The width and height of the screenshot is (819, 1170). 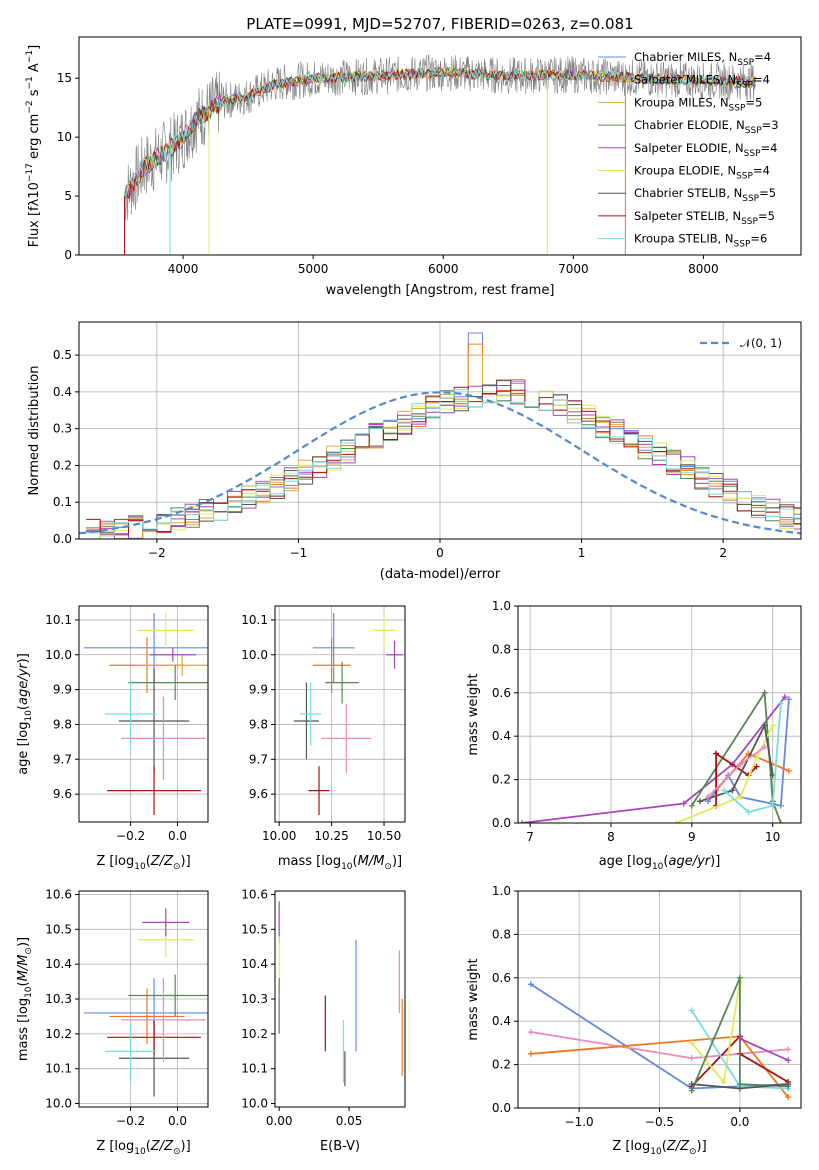 What do you see at coordinates (157, 553) in the screenshot?
I see `x-tick-label: −2` at bounding box center [157, 553].